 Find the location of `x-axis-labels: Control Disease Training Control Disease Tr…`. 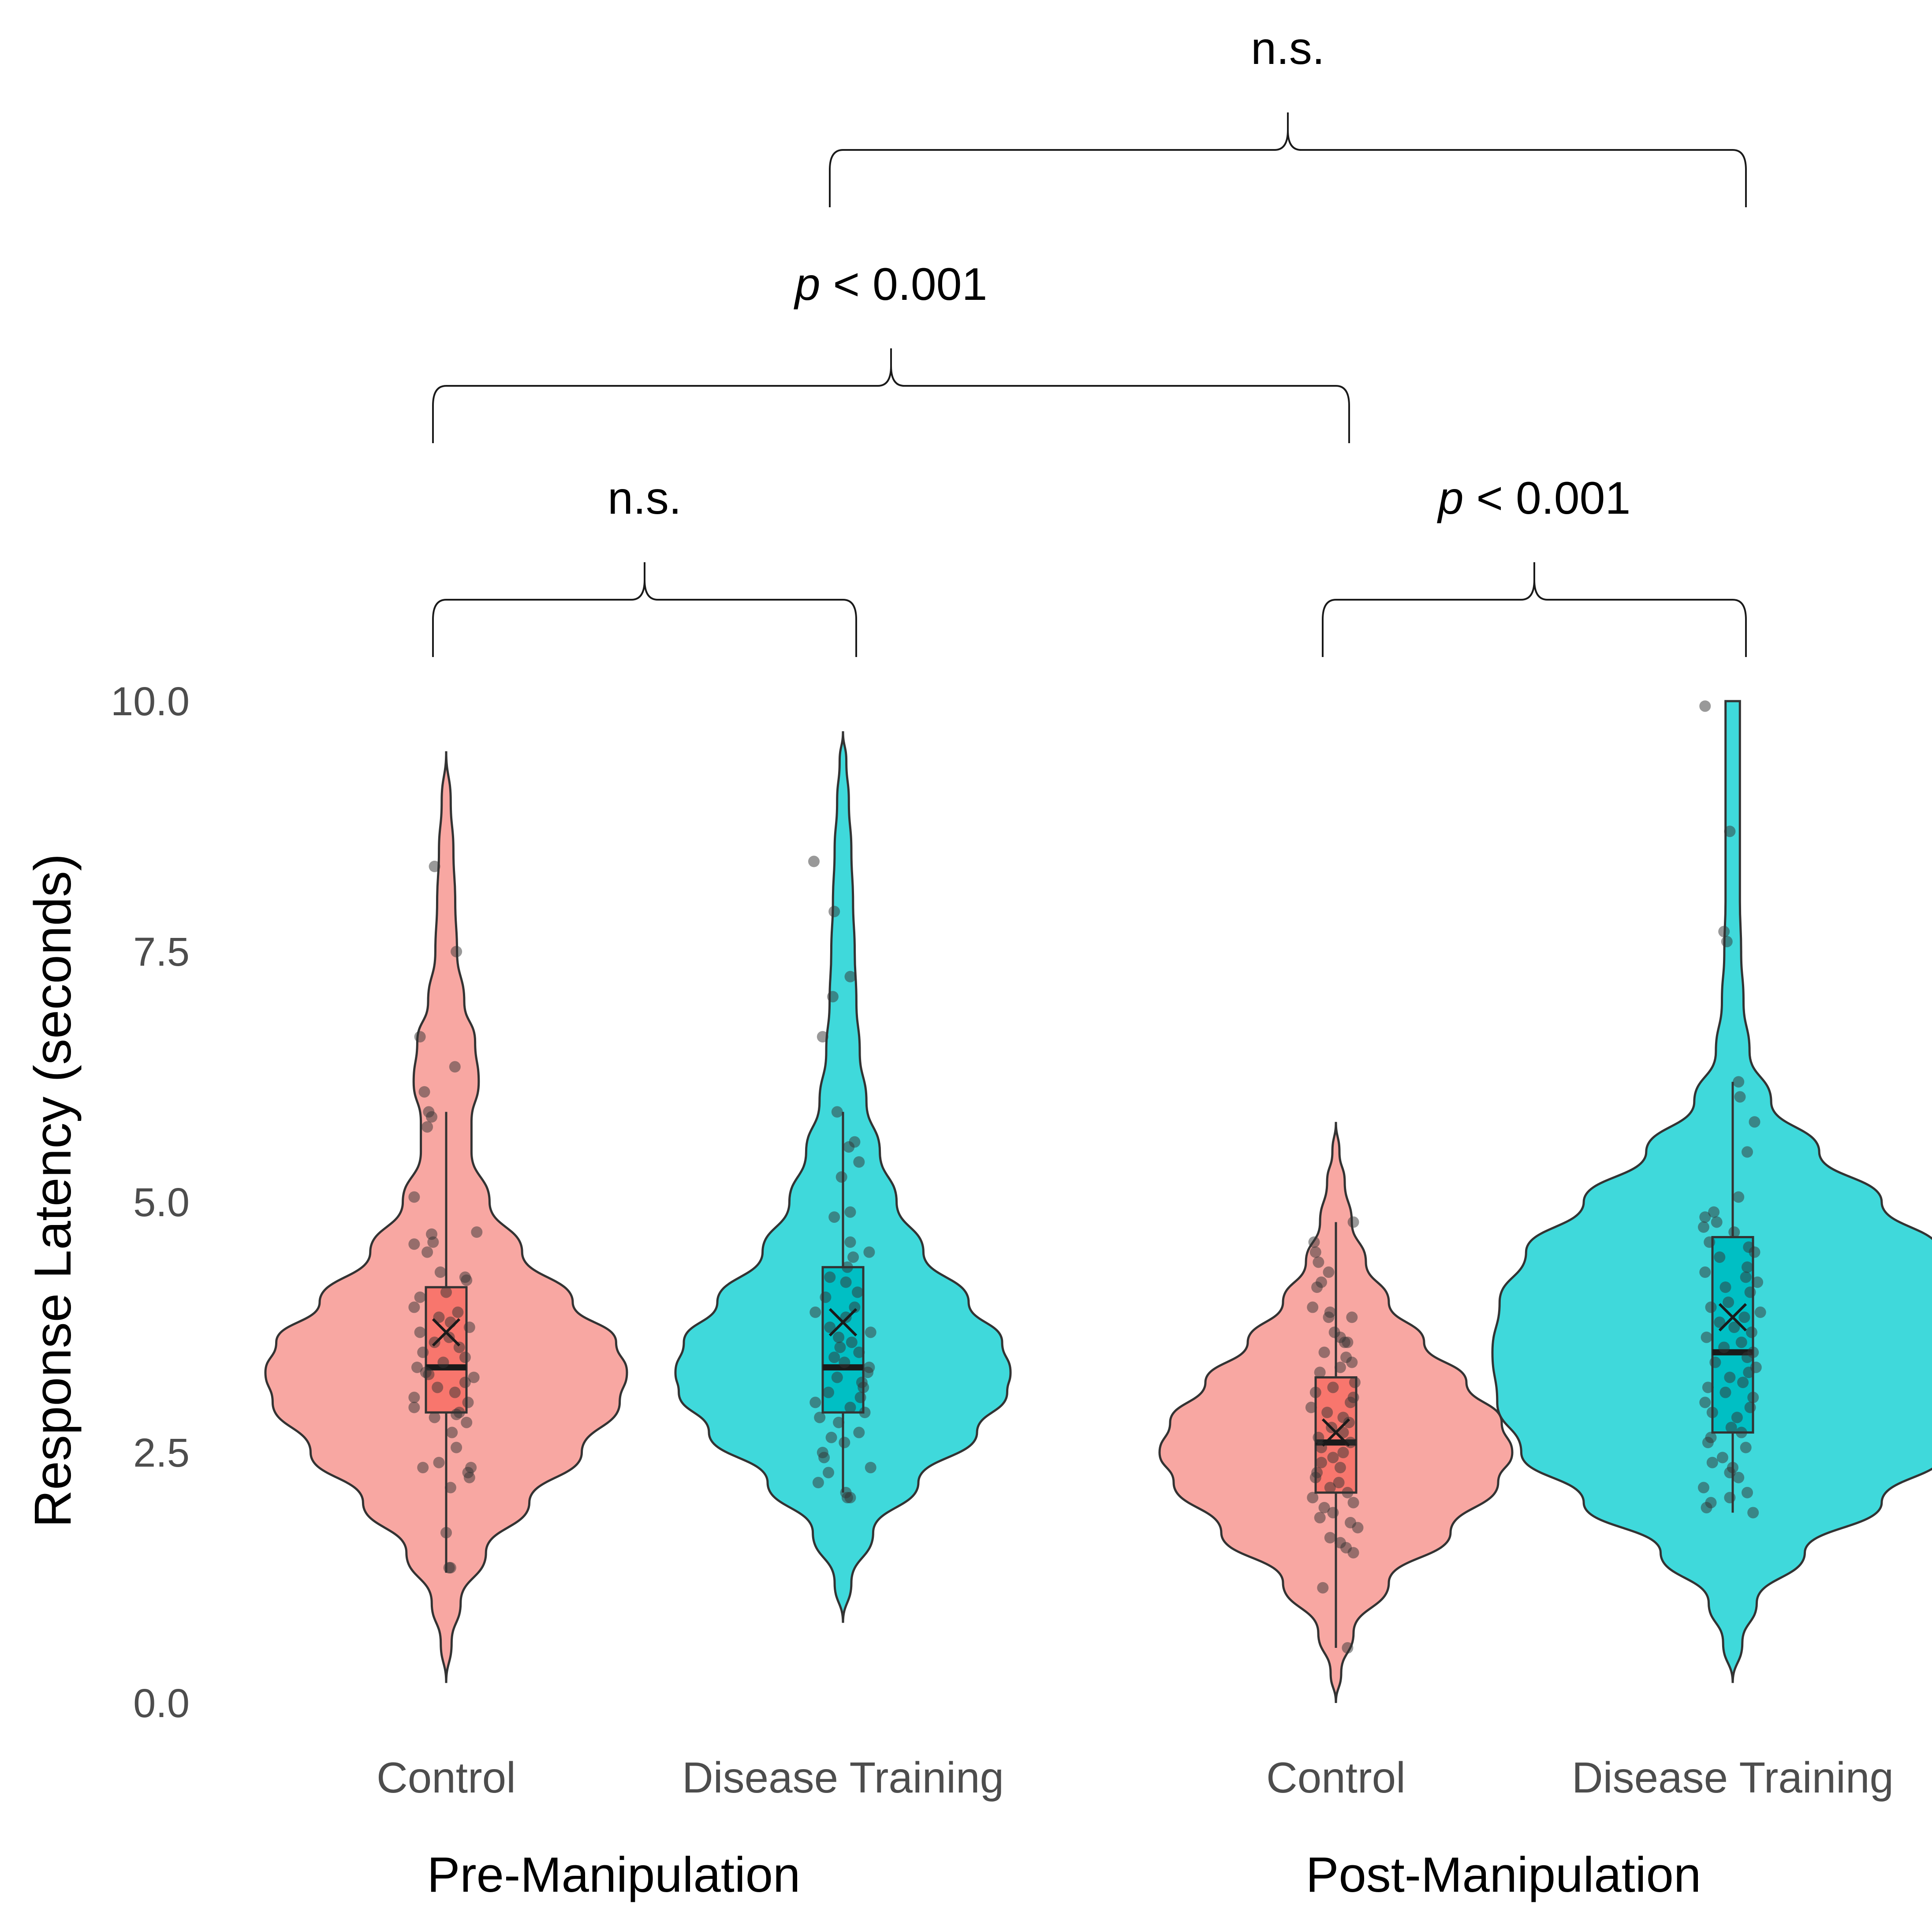

x-axis-labels: Control Disease Training Control Disease Tr… is located at coordinates (1135, 1827).